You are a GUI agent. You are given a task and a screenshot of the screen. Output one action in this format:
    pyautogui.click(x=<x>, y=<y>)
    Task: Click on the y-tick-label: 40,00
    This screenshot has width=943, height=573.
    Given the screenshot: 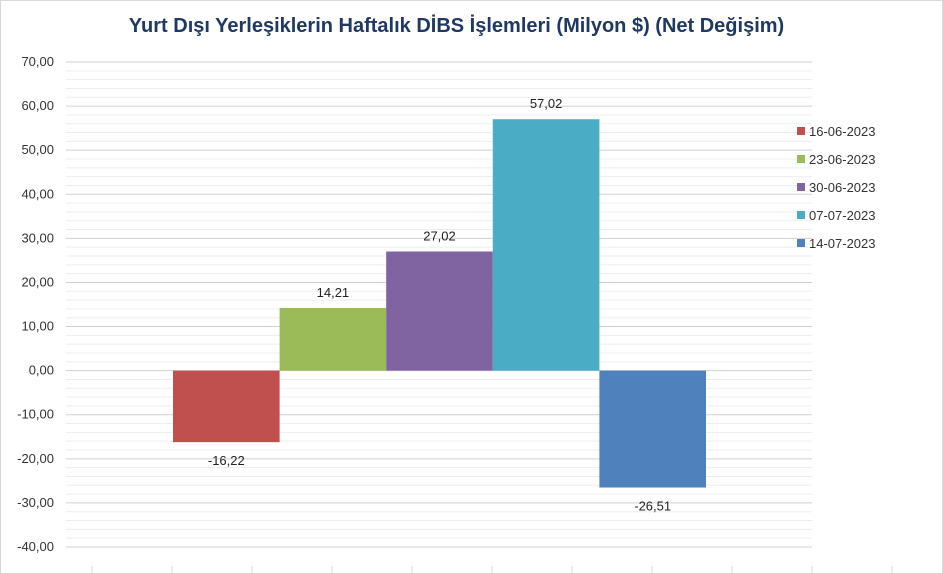 What is the action you would take?
    pyautogui.click(x=37, y=193)
    